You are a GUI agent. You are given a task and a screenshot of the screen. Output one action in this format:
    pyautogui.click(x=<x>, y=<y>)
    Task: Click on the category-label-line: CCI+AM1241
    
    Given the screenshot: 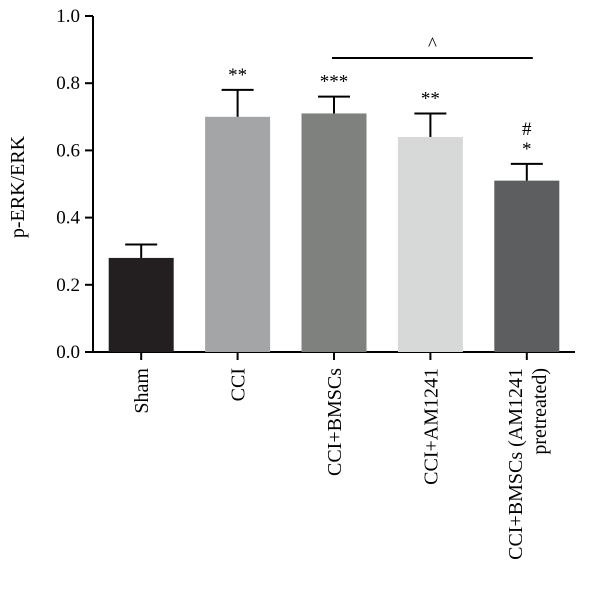 What is the action you would take?
    pyautogui.click(x=431, y=426)
    